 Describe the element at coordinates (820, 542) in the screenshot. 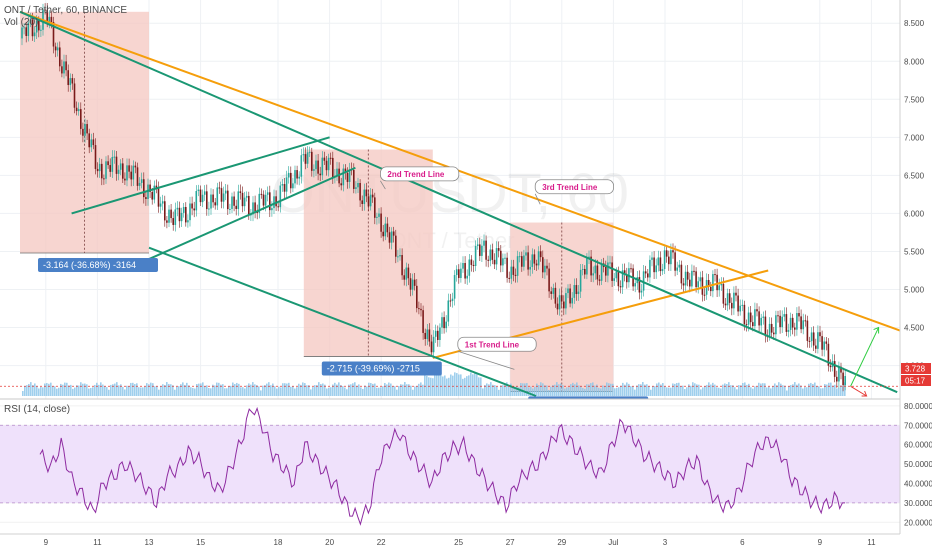

I see `time-tick-label: 9` at that location.